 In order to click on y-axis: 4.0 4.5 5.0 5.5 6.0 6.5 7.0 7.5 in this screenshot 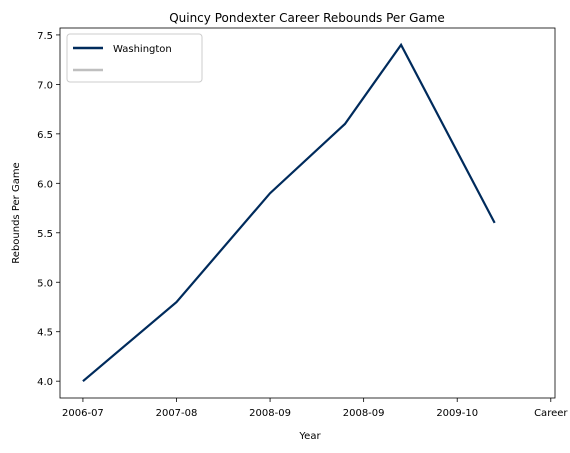, I will do `click(48, 209)`.